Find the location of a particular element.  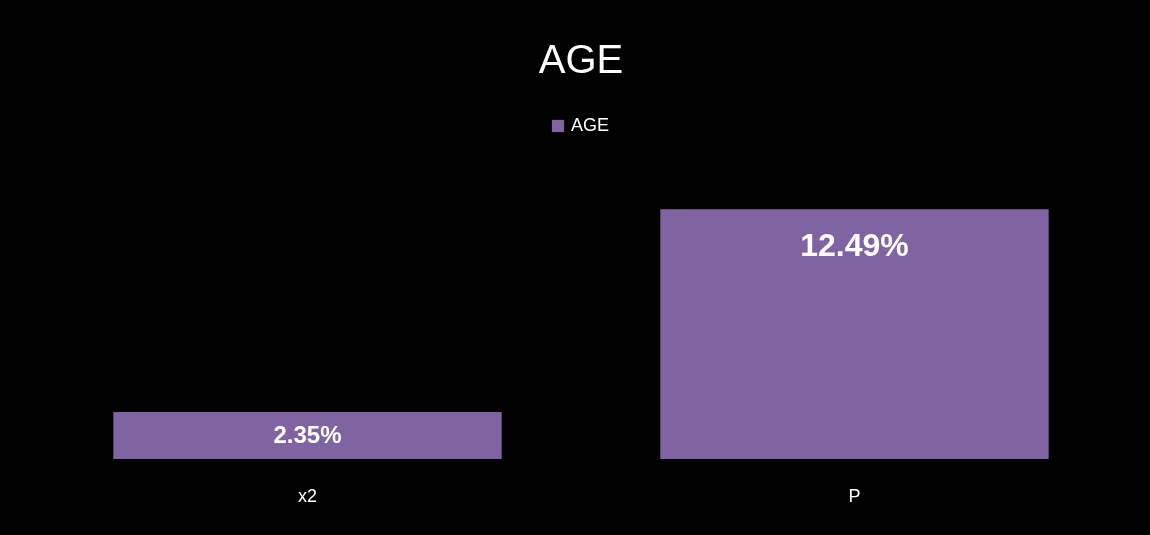

chart-title: AGE is located at coordinates (581, 59).